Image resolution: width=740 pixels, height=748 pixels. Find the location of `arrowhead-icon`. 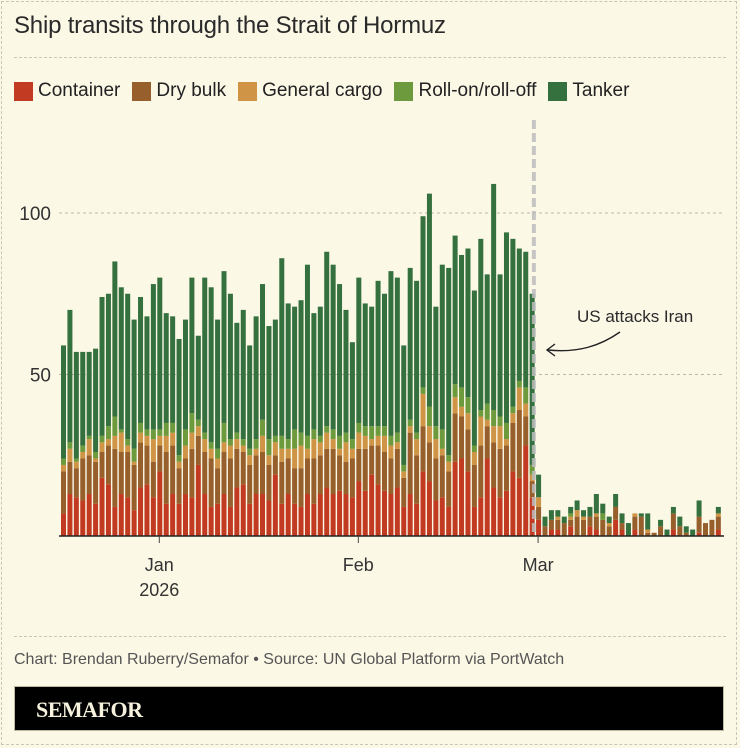

arrowhead-icon is located at coordinates (550, 350).